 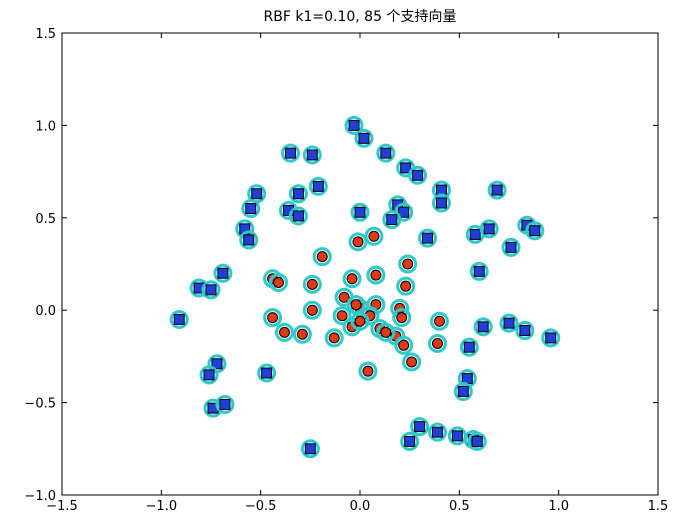 I want to click on y-tick-label: −1.0, so click(x=40, y=496).